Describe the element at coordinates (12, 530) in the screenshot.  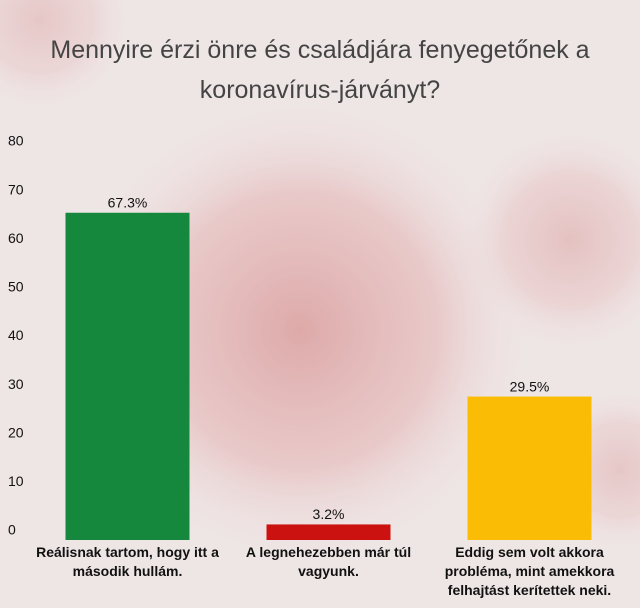
I see `y-tick-label: 0` at that location.